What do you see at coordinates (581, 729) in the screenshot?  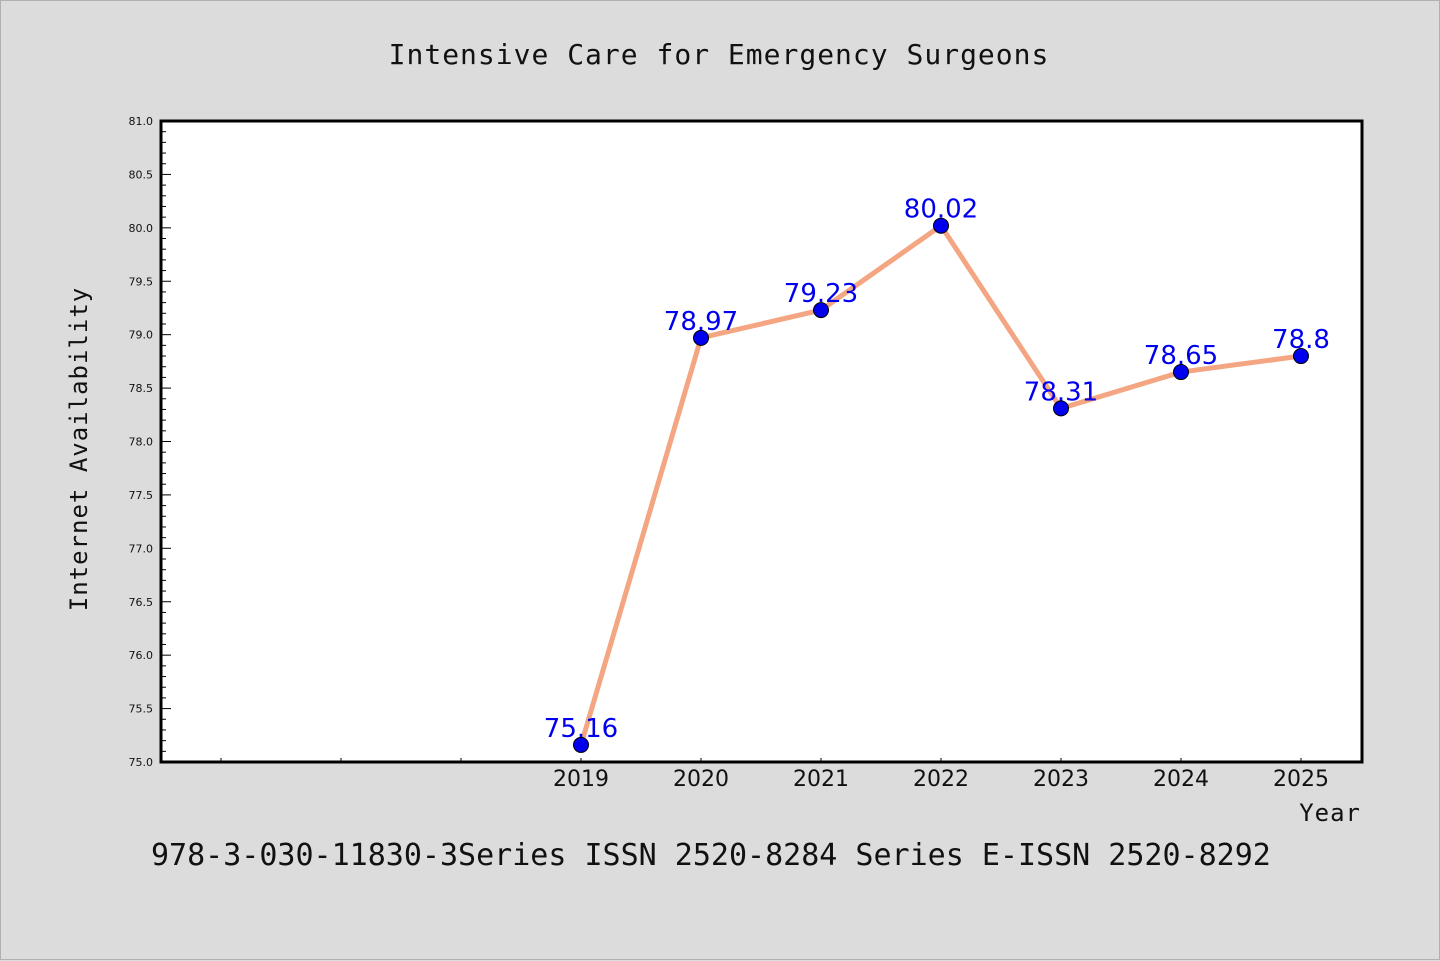 I see `data-label: 75.16` at bounding box center [581, 729].